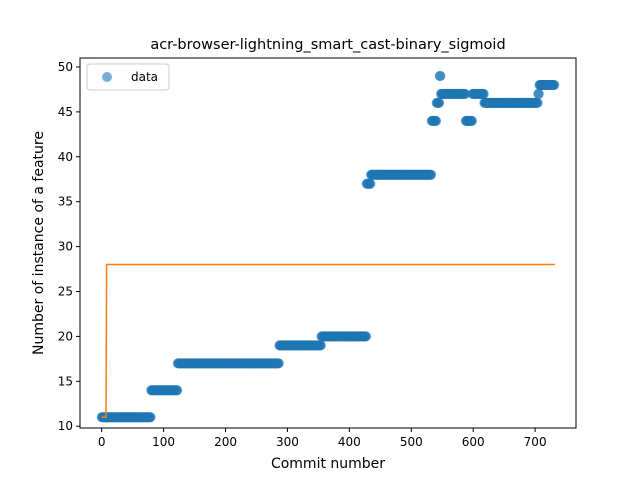 This screenshot has width=640, height=480. What do you see at coordinates (163, 442) in the screenshot?
I see `x-tick-label: 100` at bounding box center [163, 442].